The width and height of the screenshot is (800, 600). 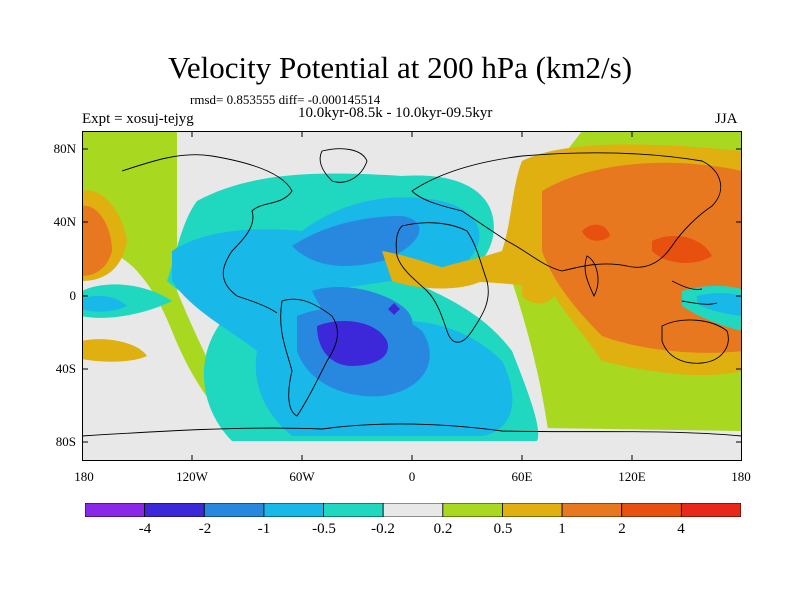 I want to click on coast-greenland, so click(x=343, y=165).